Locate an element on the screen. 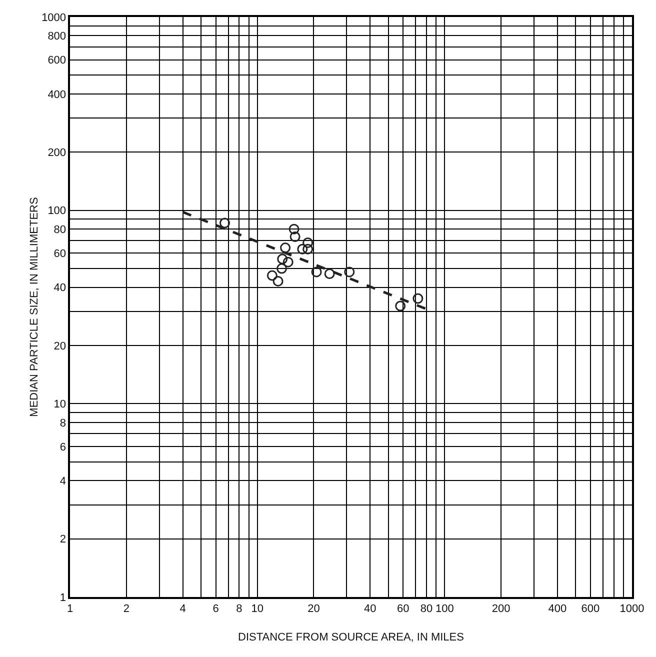 The image size is (656, 657). y-tick-label: 100 is located at coordinates (57, 211).